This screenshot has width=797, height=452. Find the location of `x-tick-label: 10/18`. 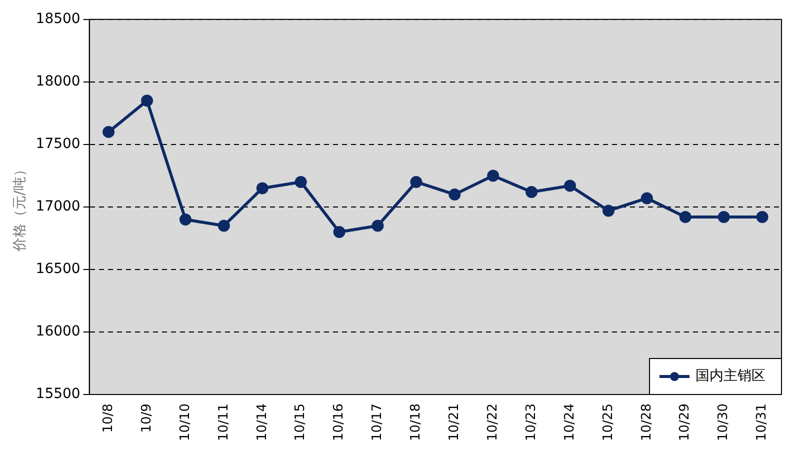

x-tick-label: 10/18 is located at coordinates (416, 423).